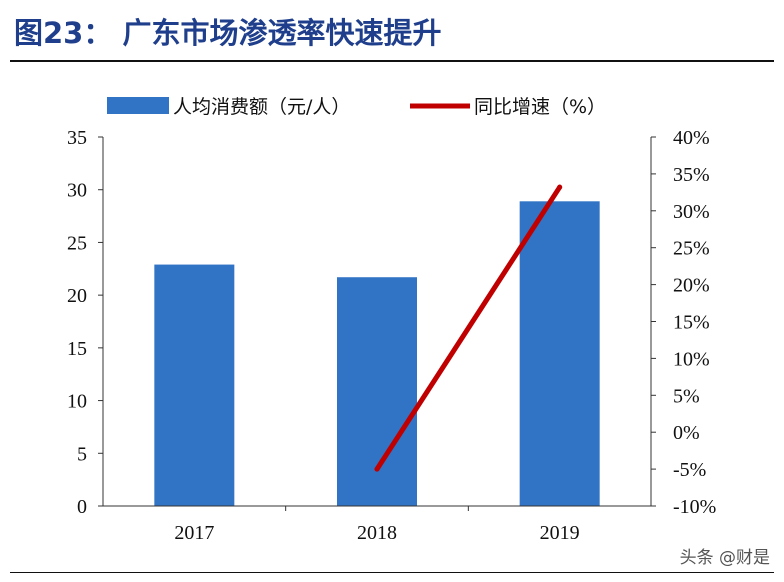 Image resolution: width=784 pixels, height=582 pixels. What do you see at coordinates (82, 454) in the screenshot?
I see `left-tick-label: 5` at bounding box center [82, 454].